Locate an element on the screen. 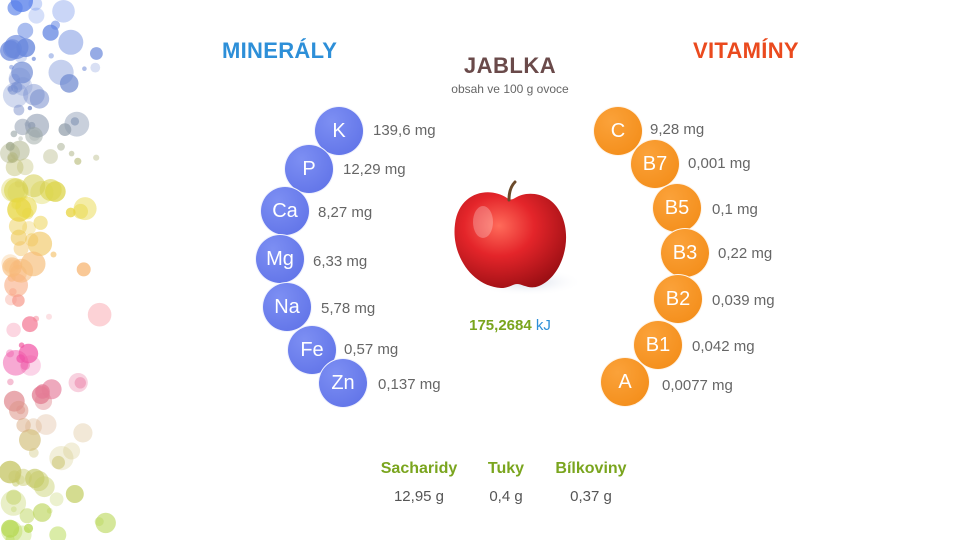 The image size is (960, 540). mineral-circle-na: Na is located at coordinates (287, 307).